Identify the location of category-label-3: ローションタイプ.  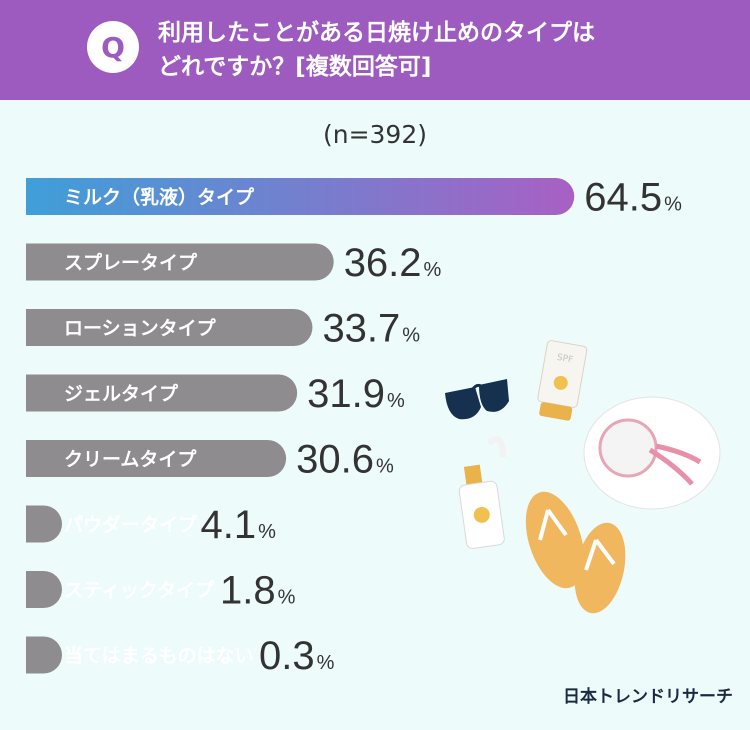
(140, 328).